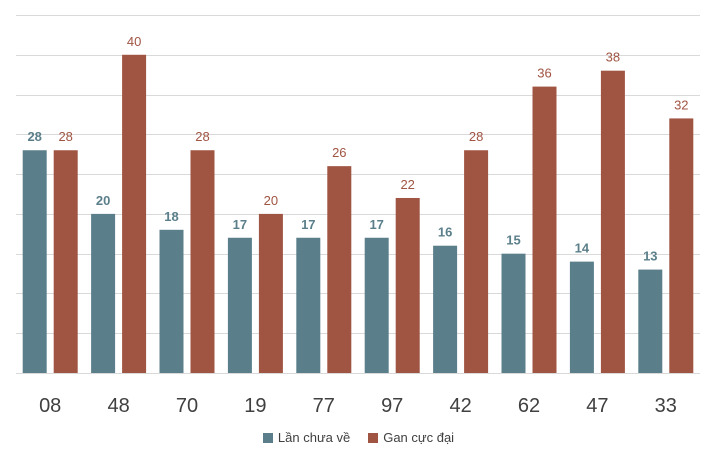 The width and height of the screenshot is (717, 467). Describe the element at coordinates (171, 216) in the screenshot. I see `data-label-series-1-70: 18` at that location.